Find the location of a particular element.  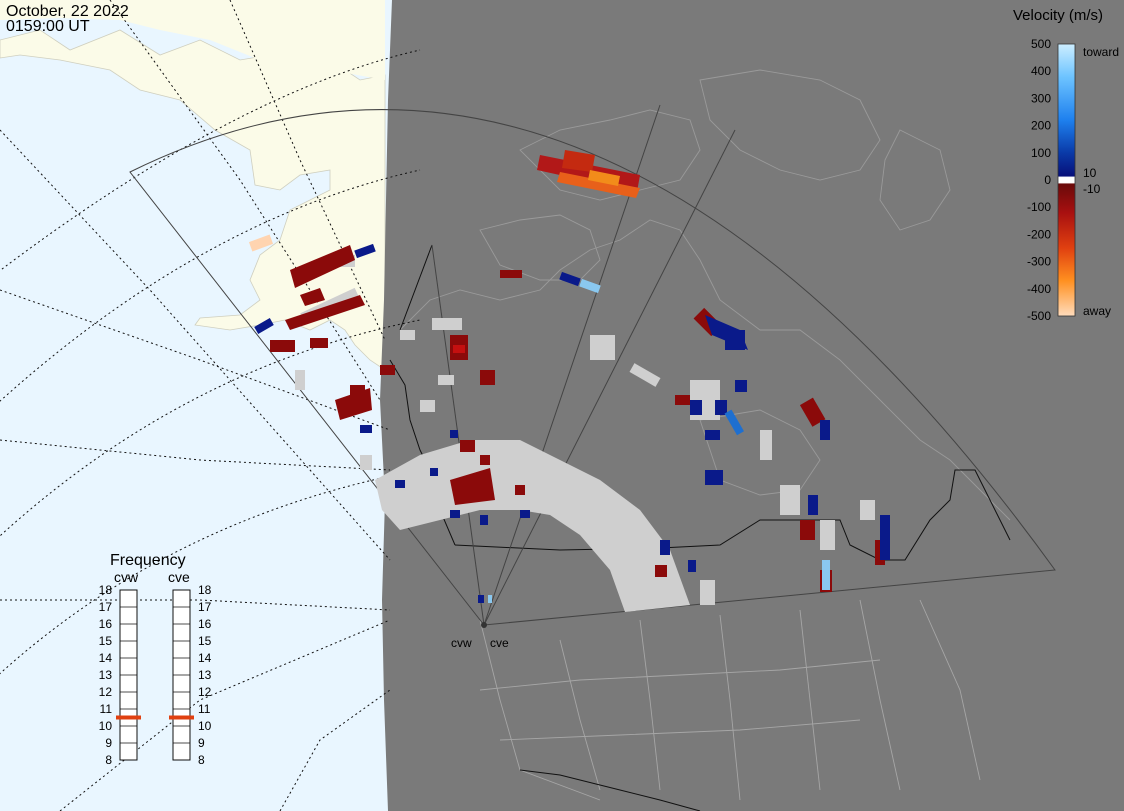

frequency-tick-label-left: 12 is located at coordinates (106, 692).